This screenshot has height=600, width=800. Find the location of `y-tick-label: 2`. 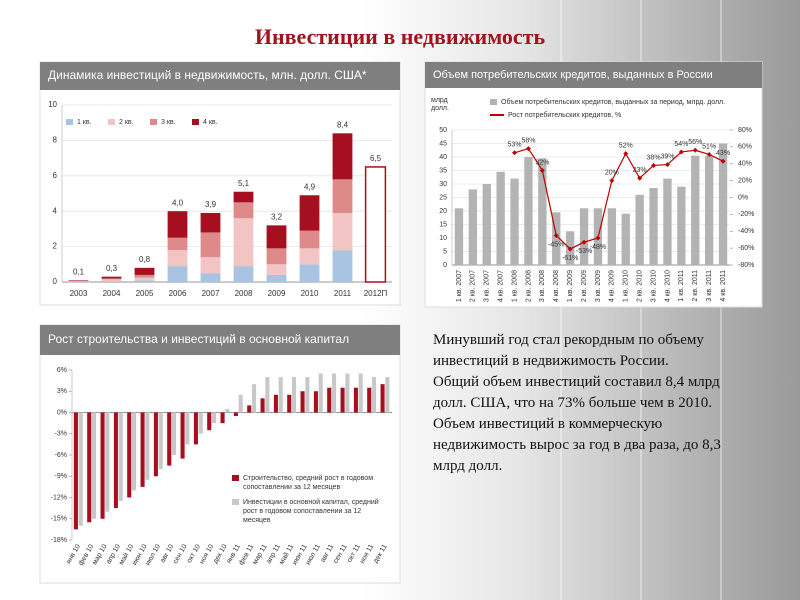

y-tick-label: 2 is located at coordinates (55, 246).